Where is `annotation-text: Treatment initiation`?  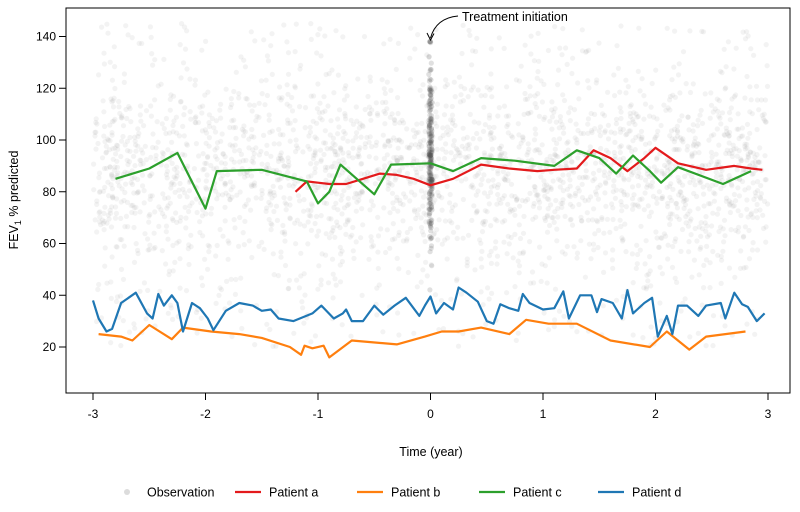
annotation-text: Treatment initiation is located at coordinates (515, 17).